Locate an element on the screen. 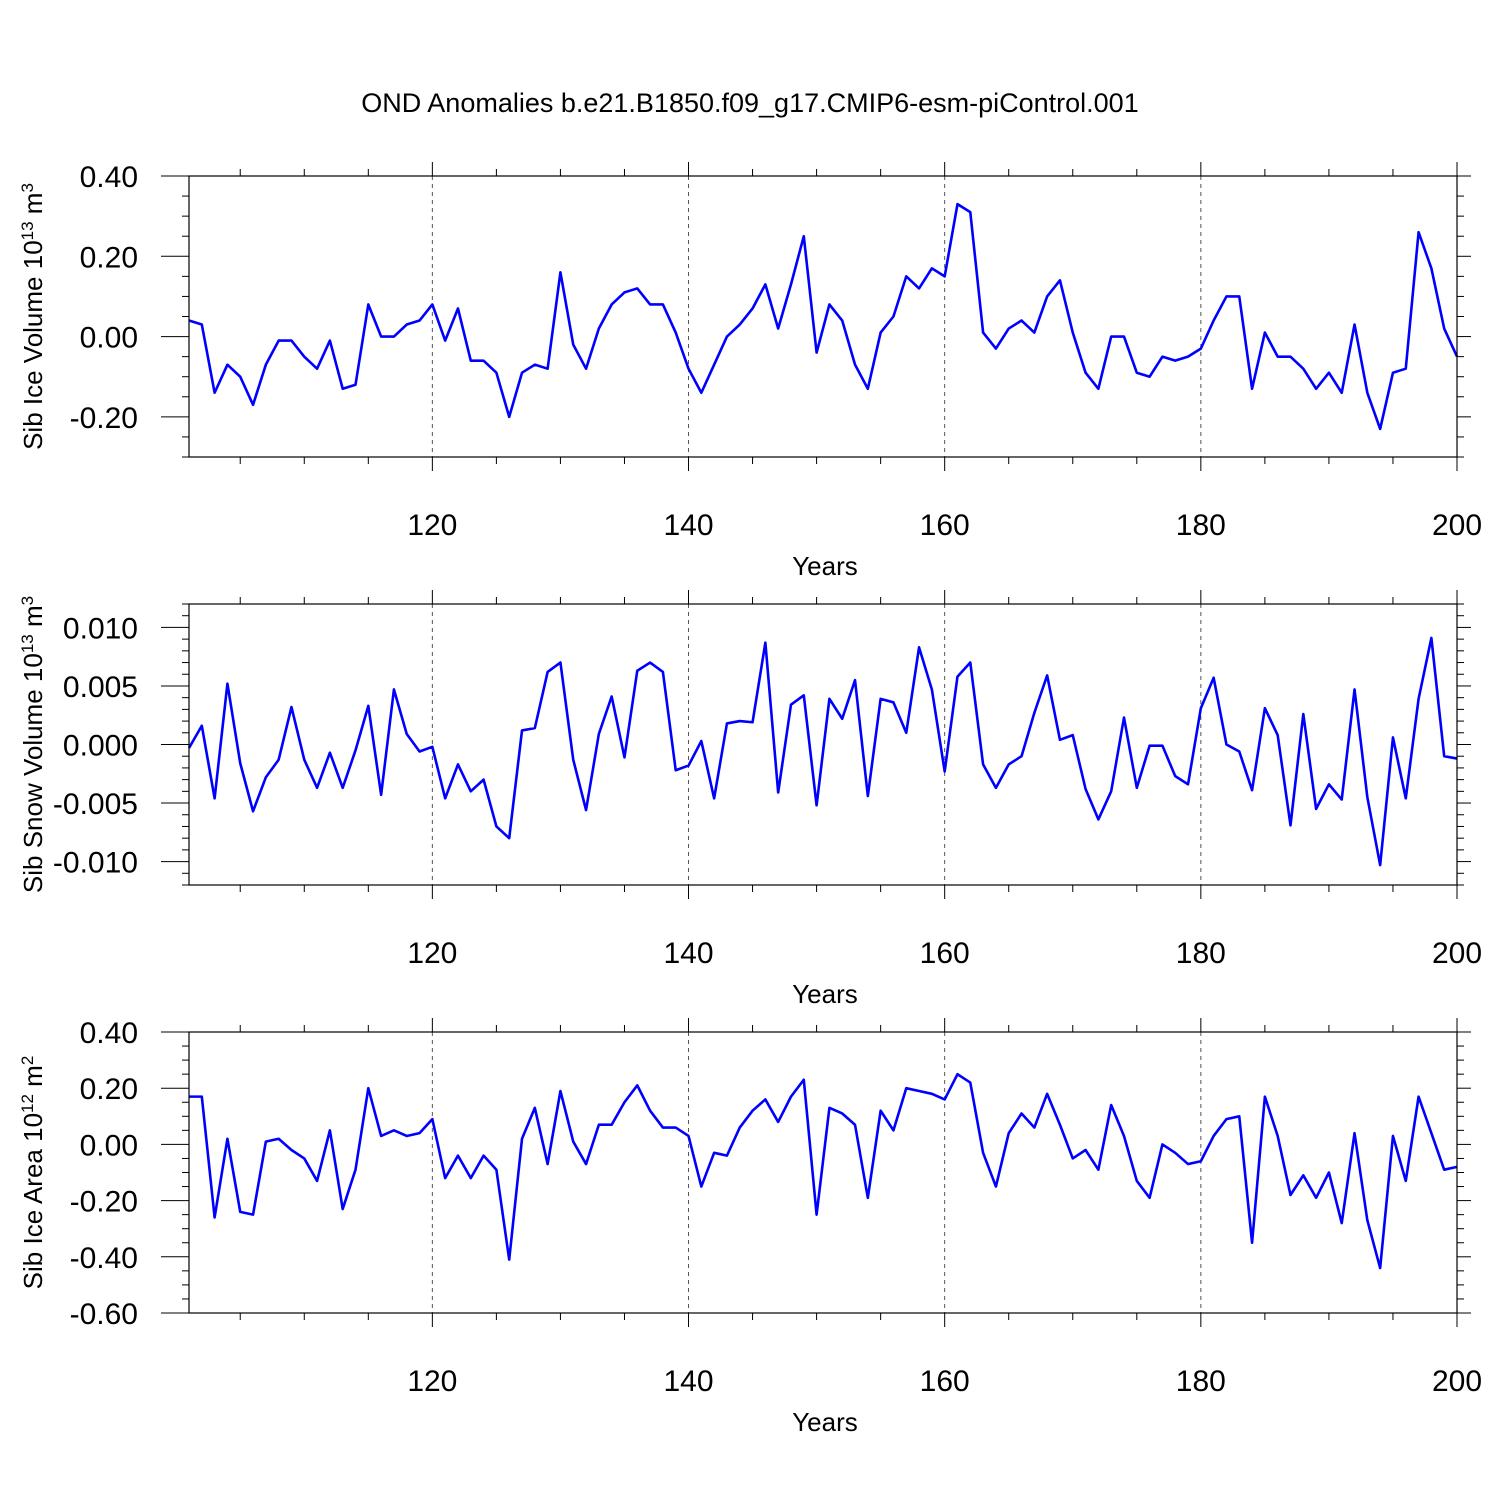  y-tick-label-0.010: 0.010 is located at coordinates (100, 628).